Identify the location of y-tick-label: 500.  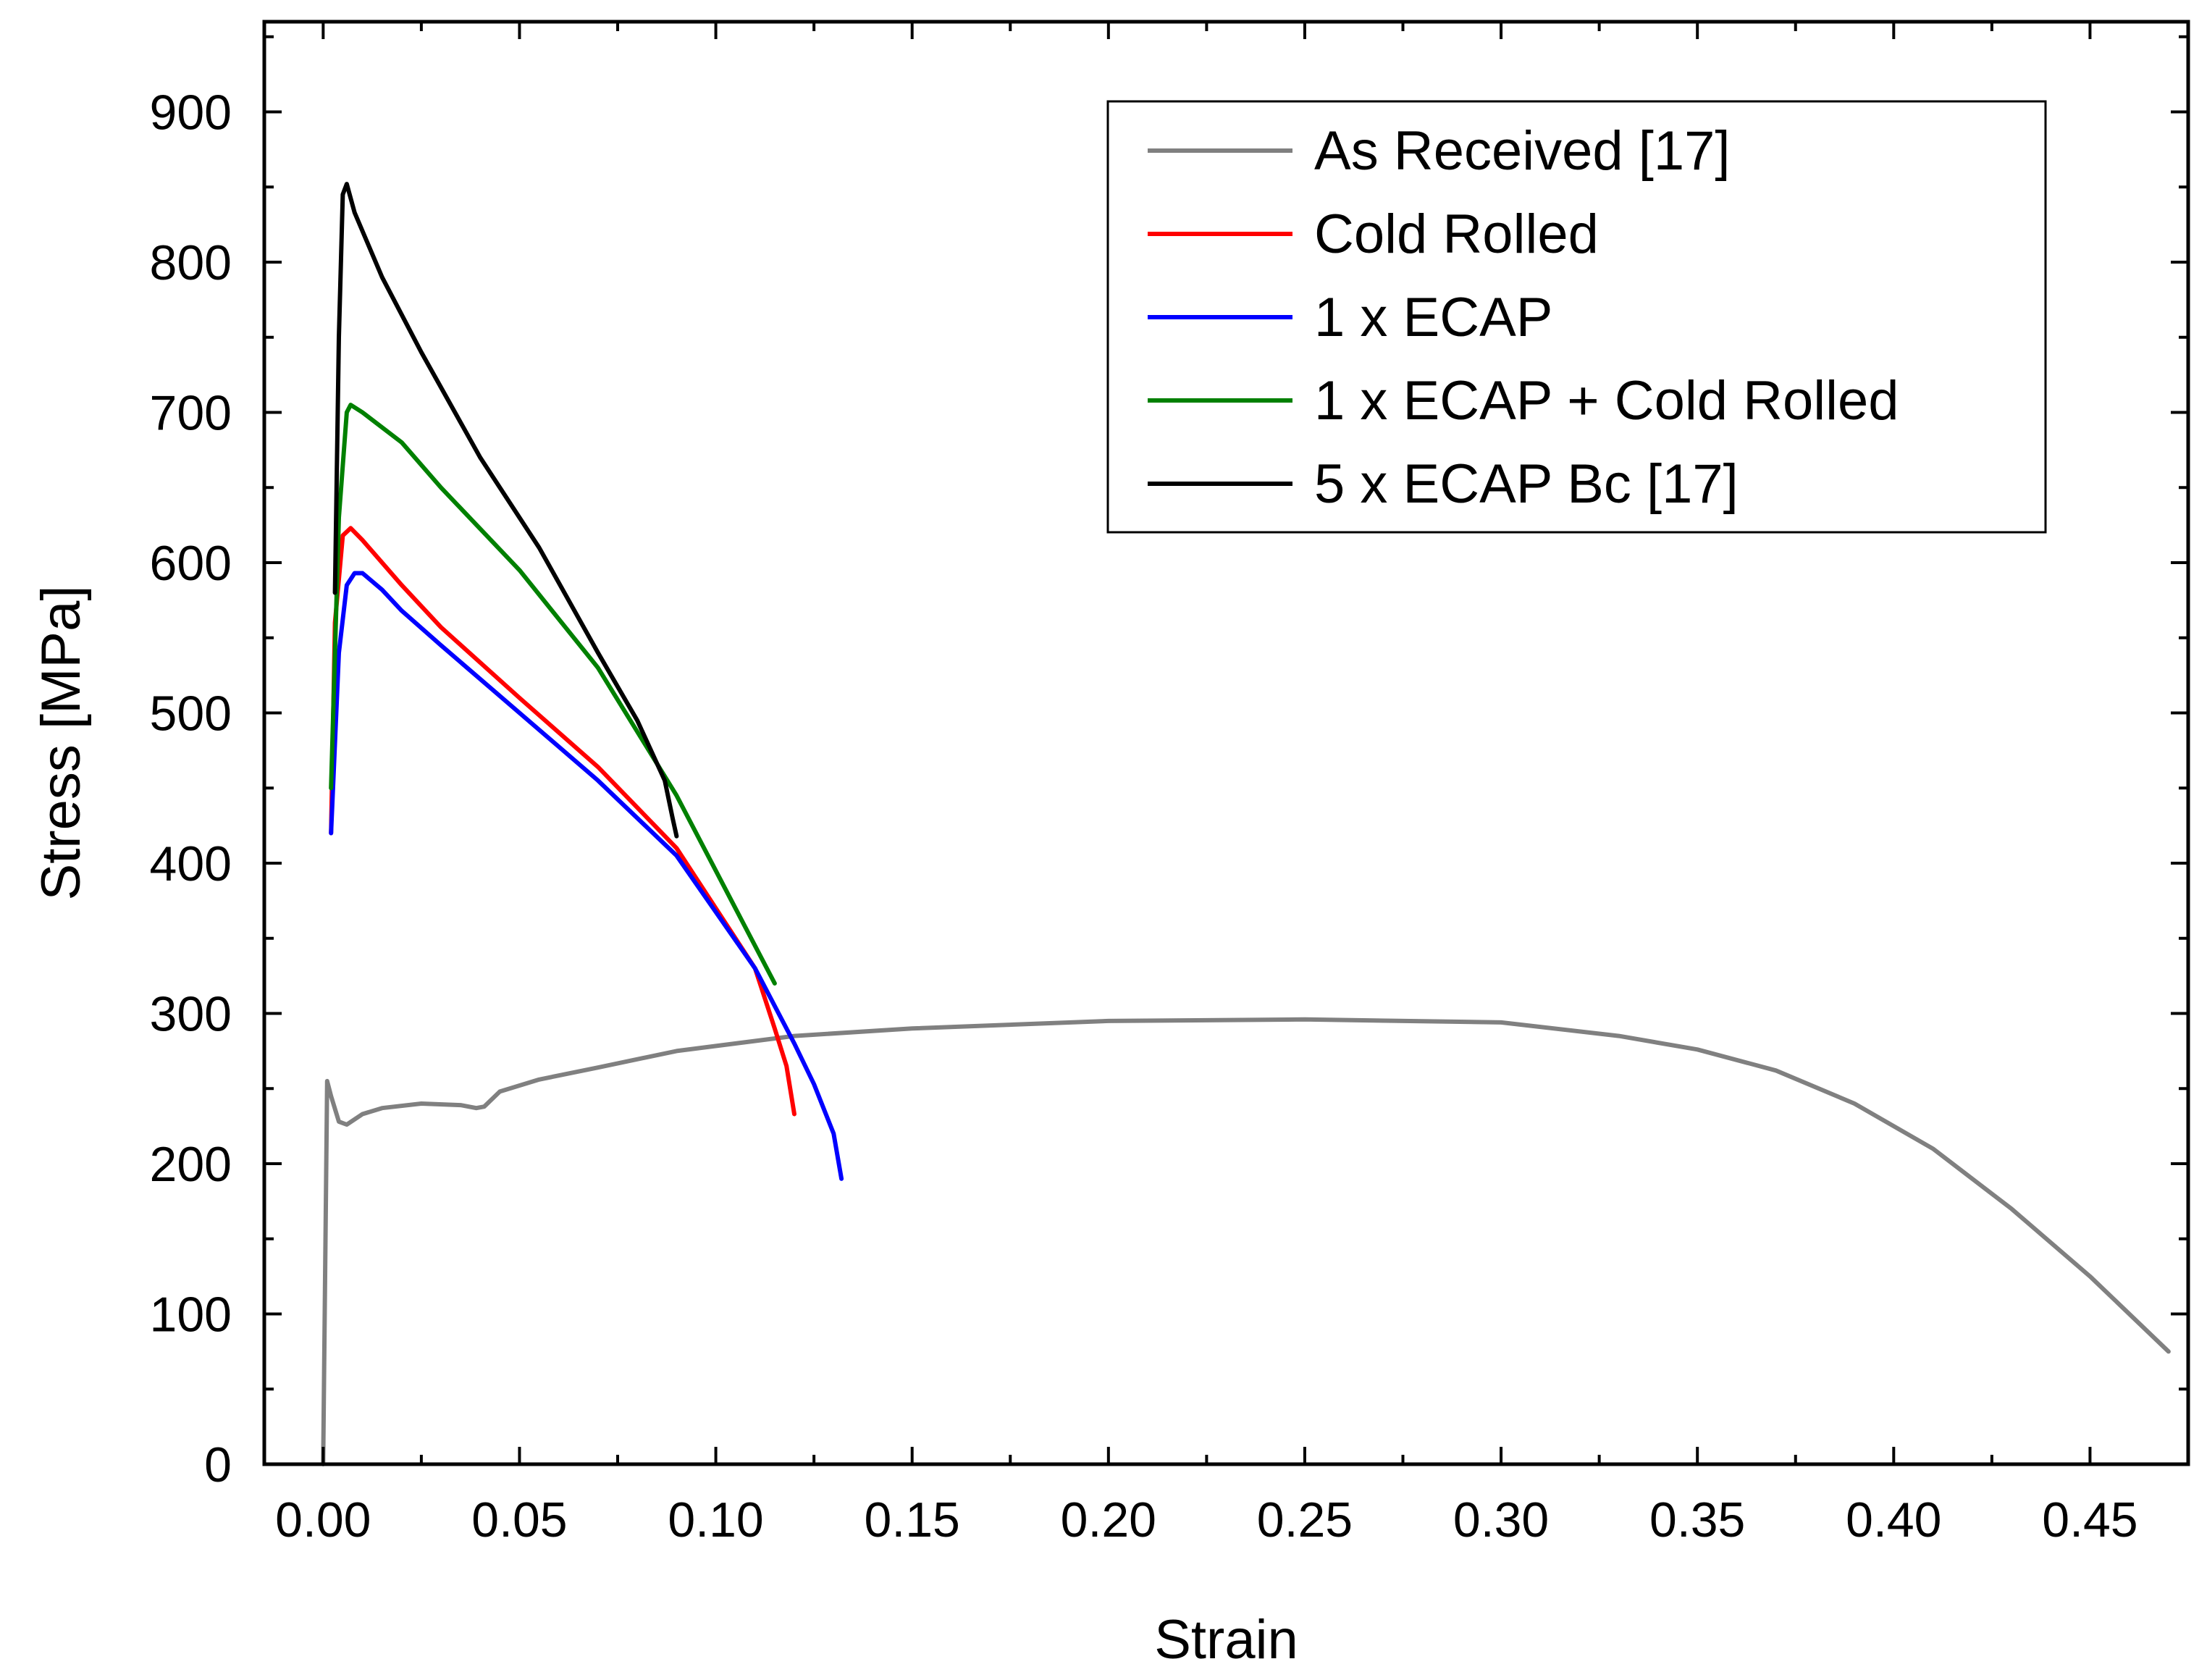
(191, 714).